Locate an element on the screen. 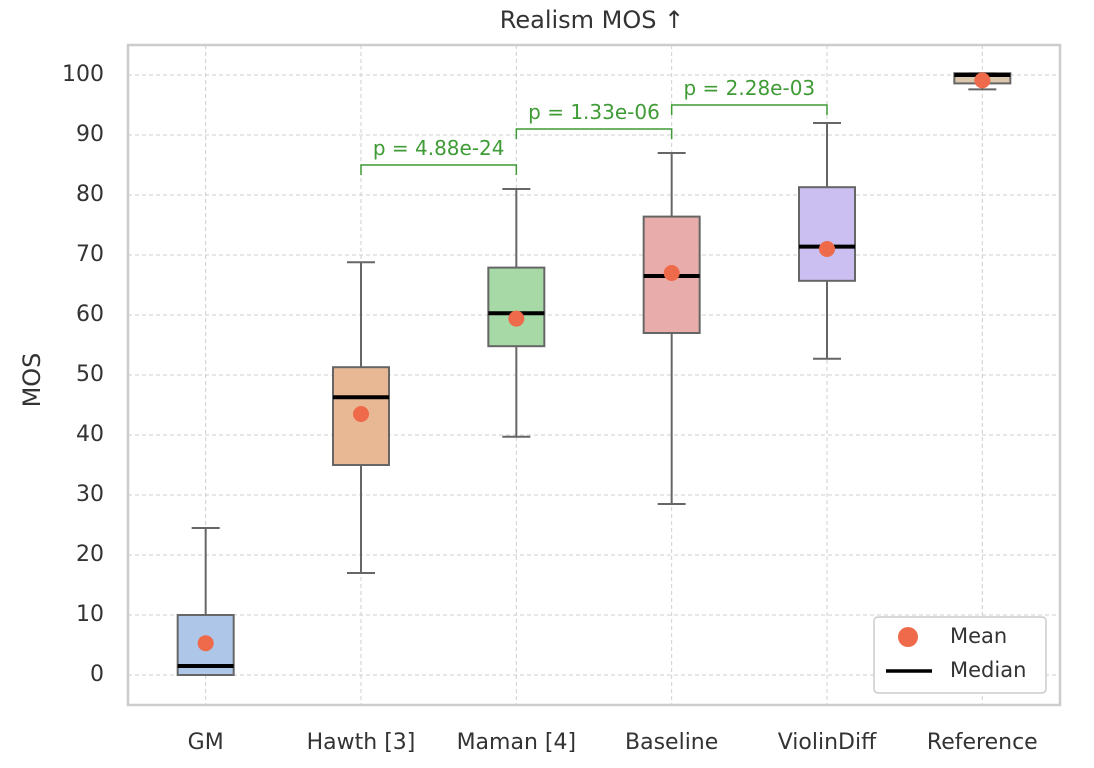 Image resolution: width=1094 pixels, height=768 pixels. y-tick-label: 80 is located at coordinates (90, 194).